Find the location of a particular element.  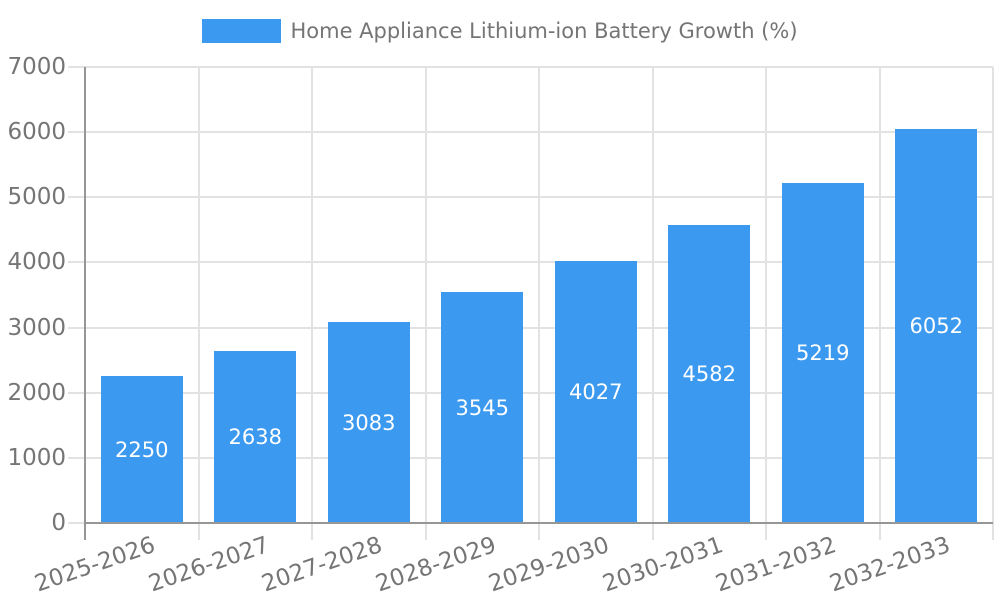

x-tick-label: 2027-2028 is located at coordinates (322, 565).